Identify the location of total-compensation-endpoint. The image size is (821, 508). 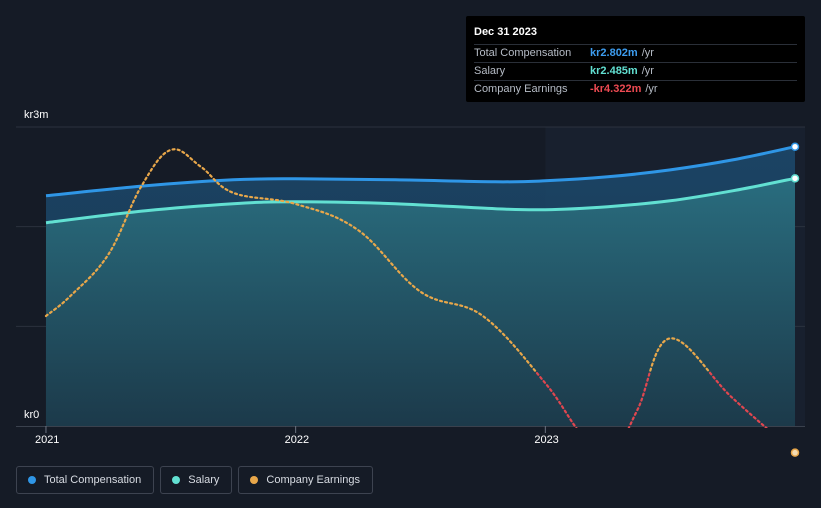
(795, 146).